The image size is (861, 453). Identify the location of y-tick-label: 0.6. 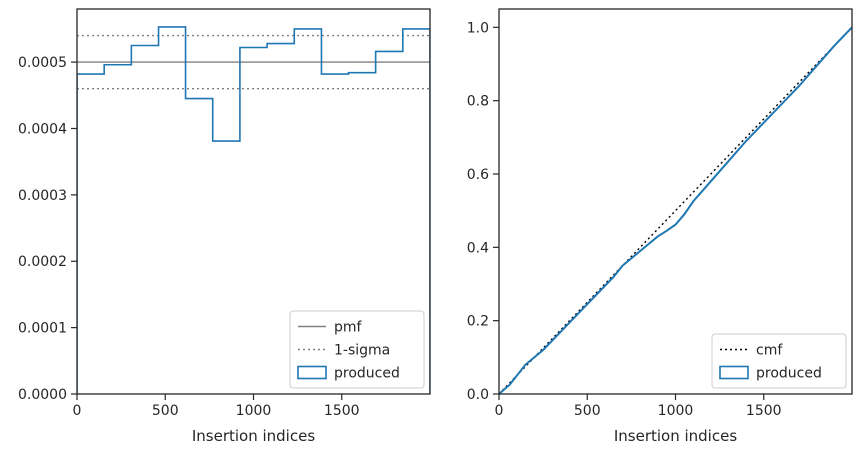
(478, 175).